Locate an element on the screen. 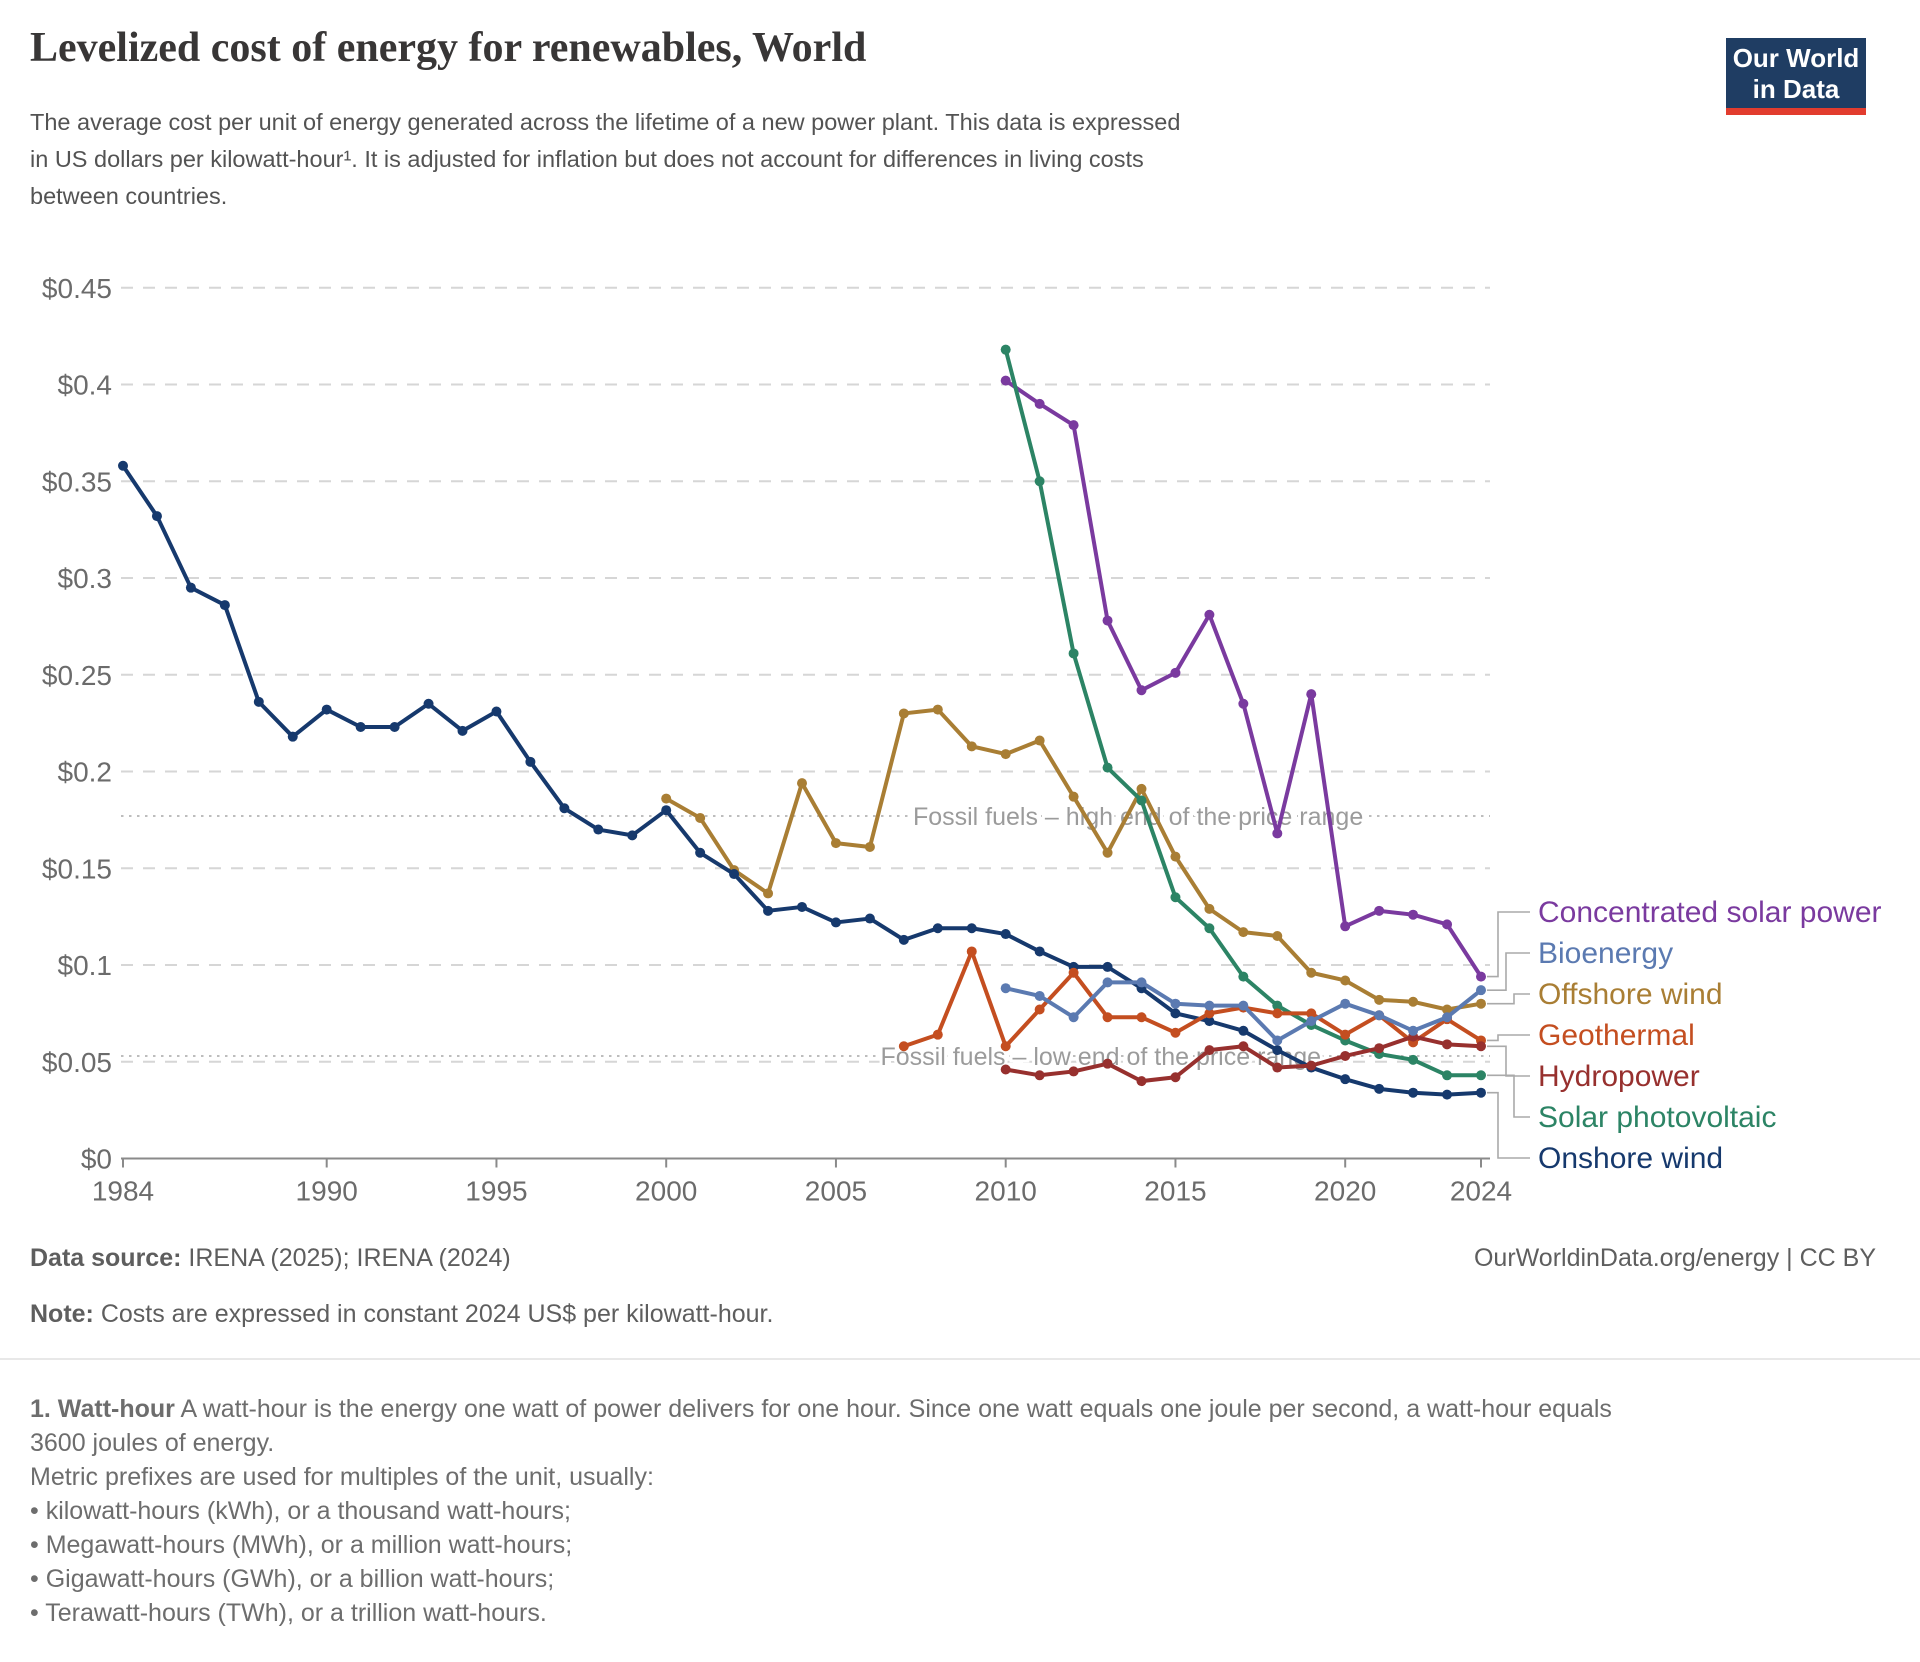  owid-logo: Our World in Data is located at coordinates (1796, 76).